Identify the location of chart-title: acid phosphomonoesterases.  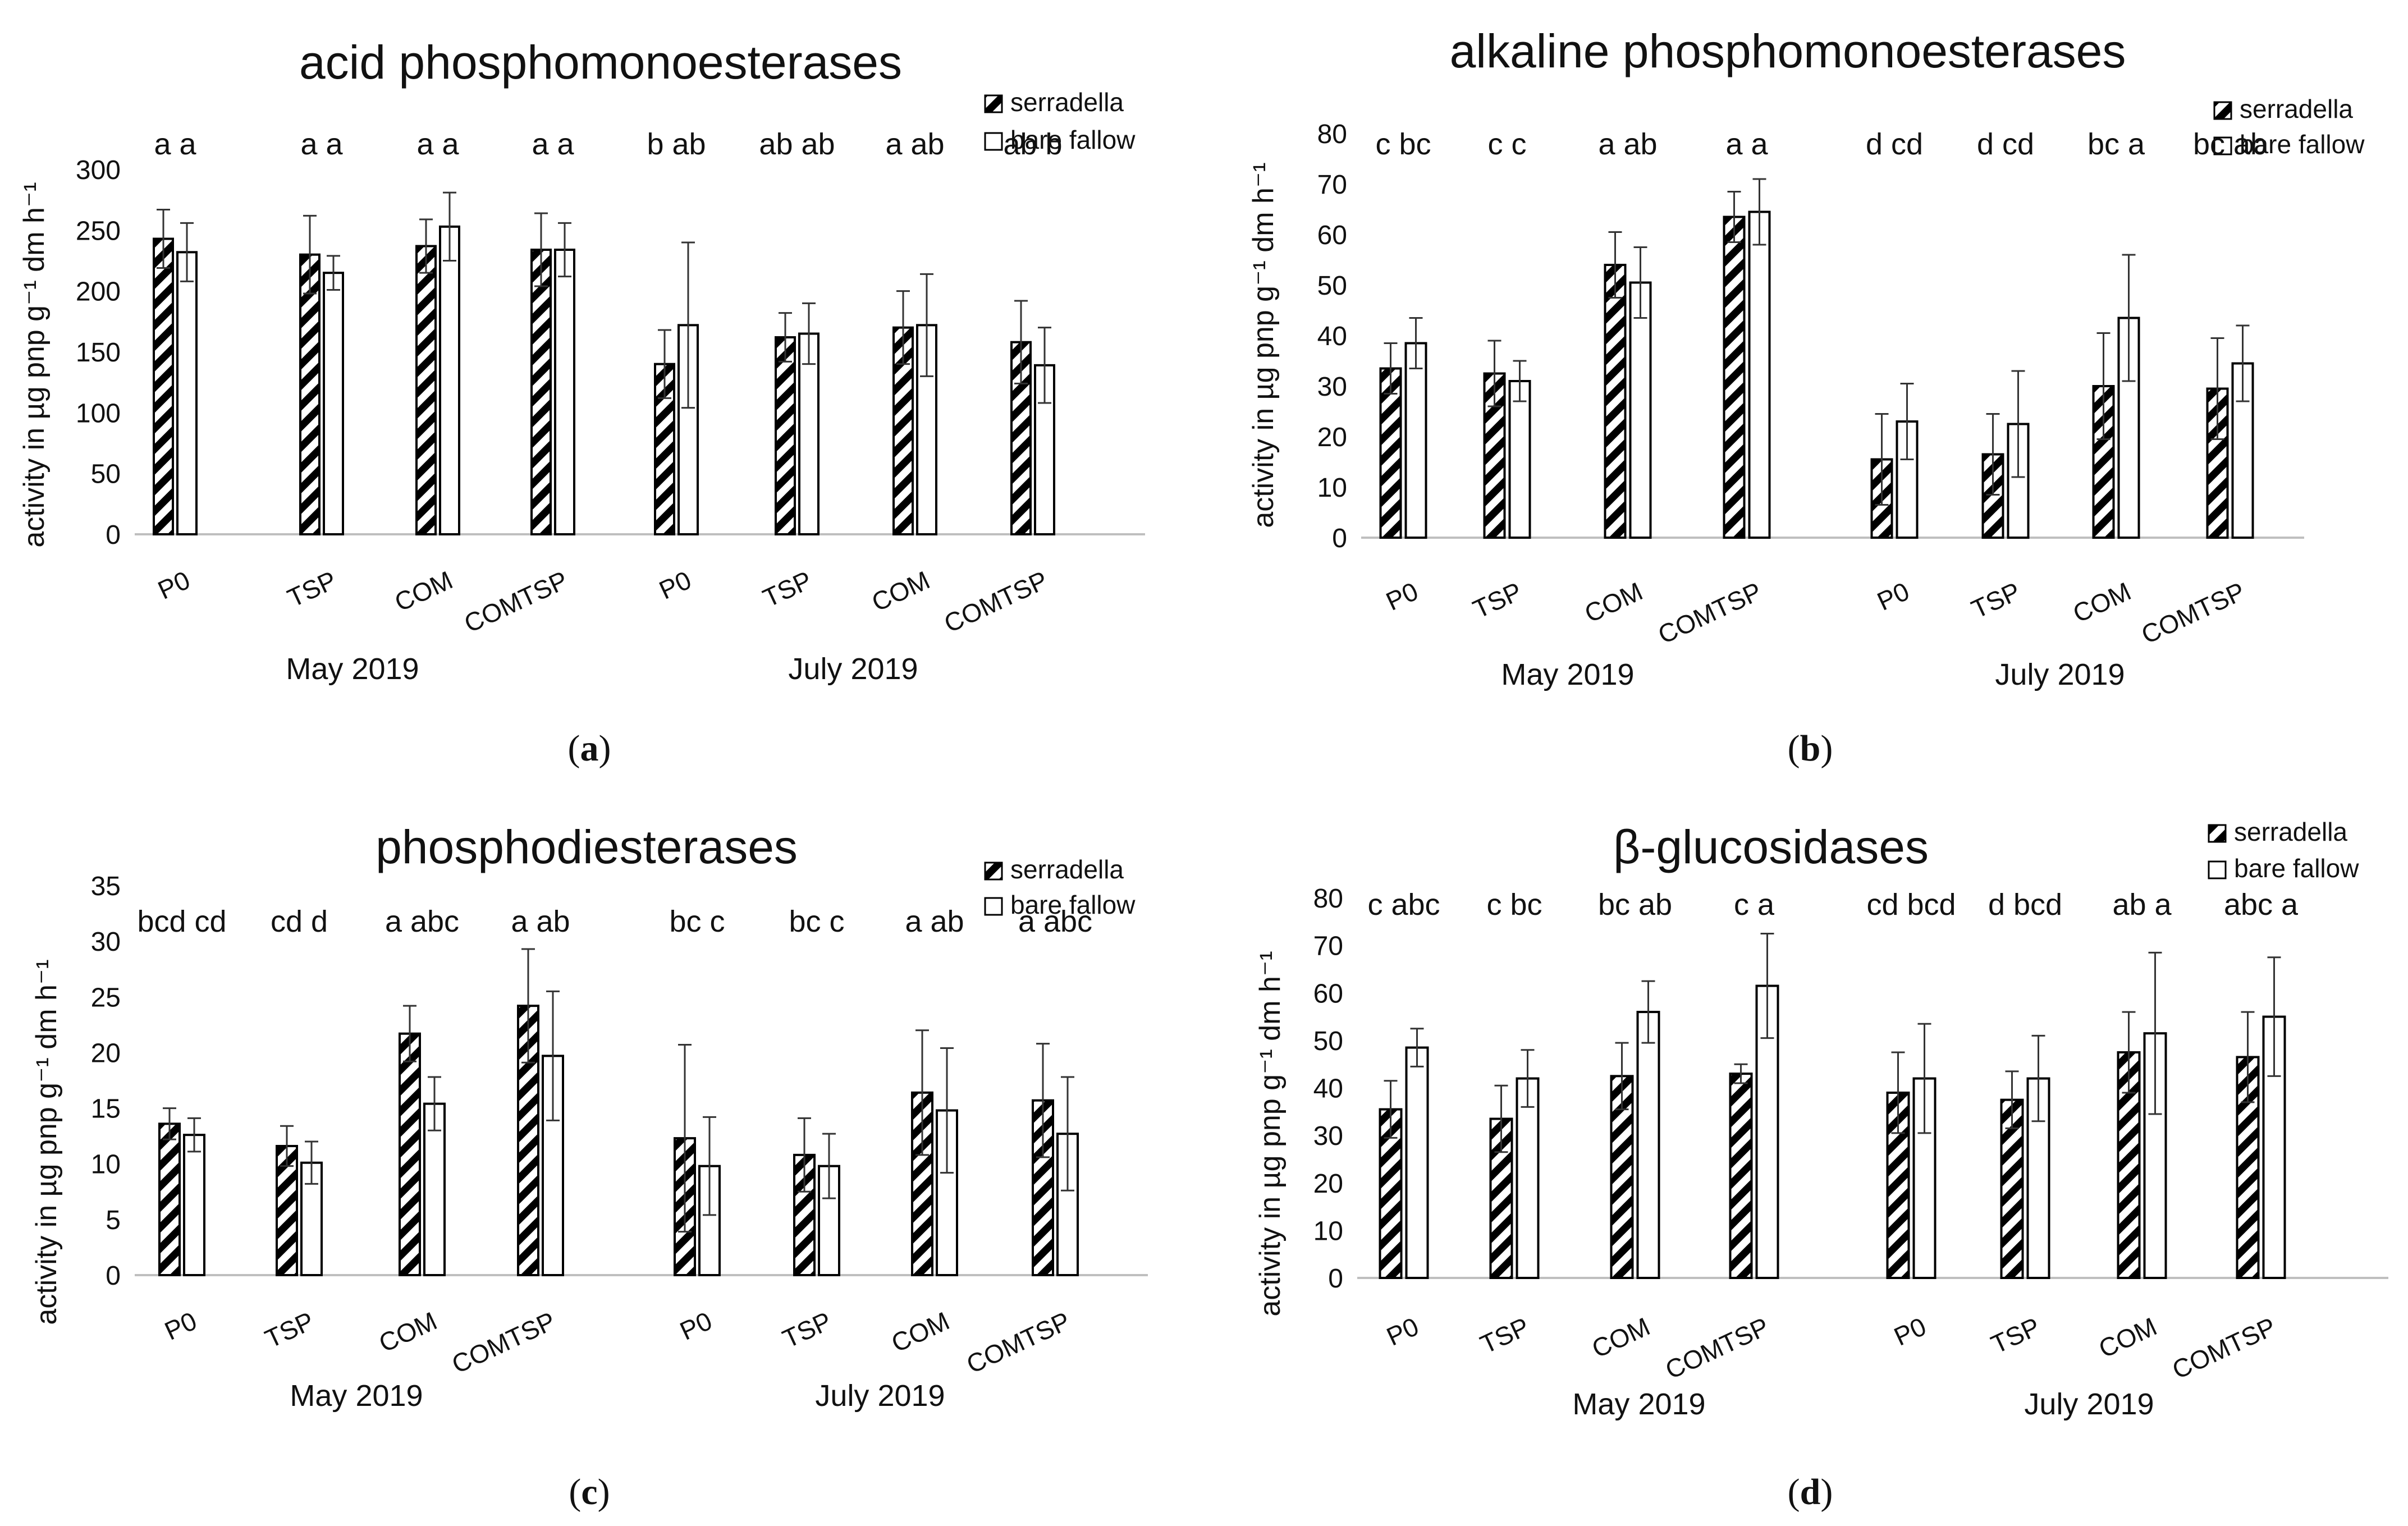
(600, 62).